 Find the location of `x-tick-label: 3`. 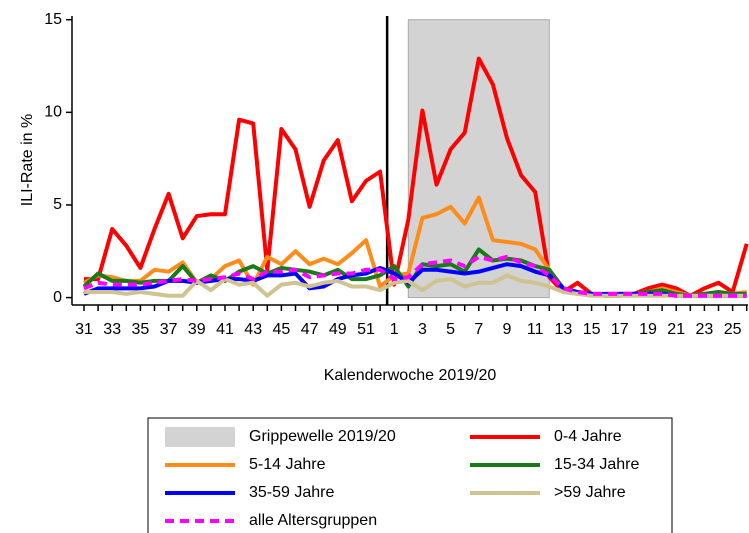

x-tick-label: 3 is located at coordinates (422, 329).